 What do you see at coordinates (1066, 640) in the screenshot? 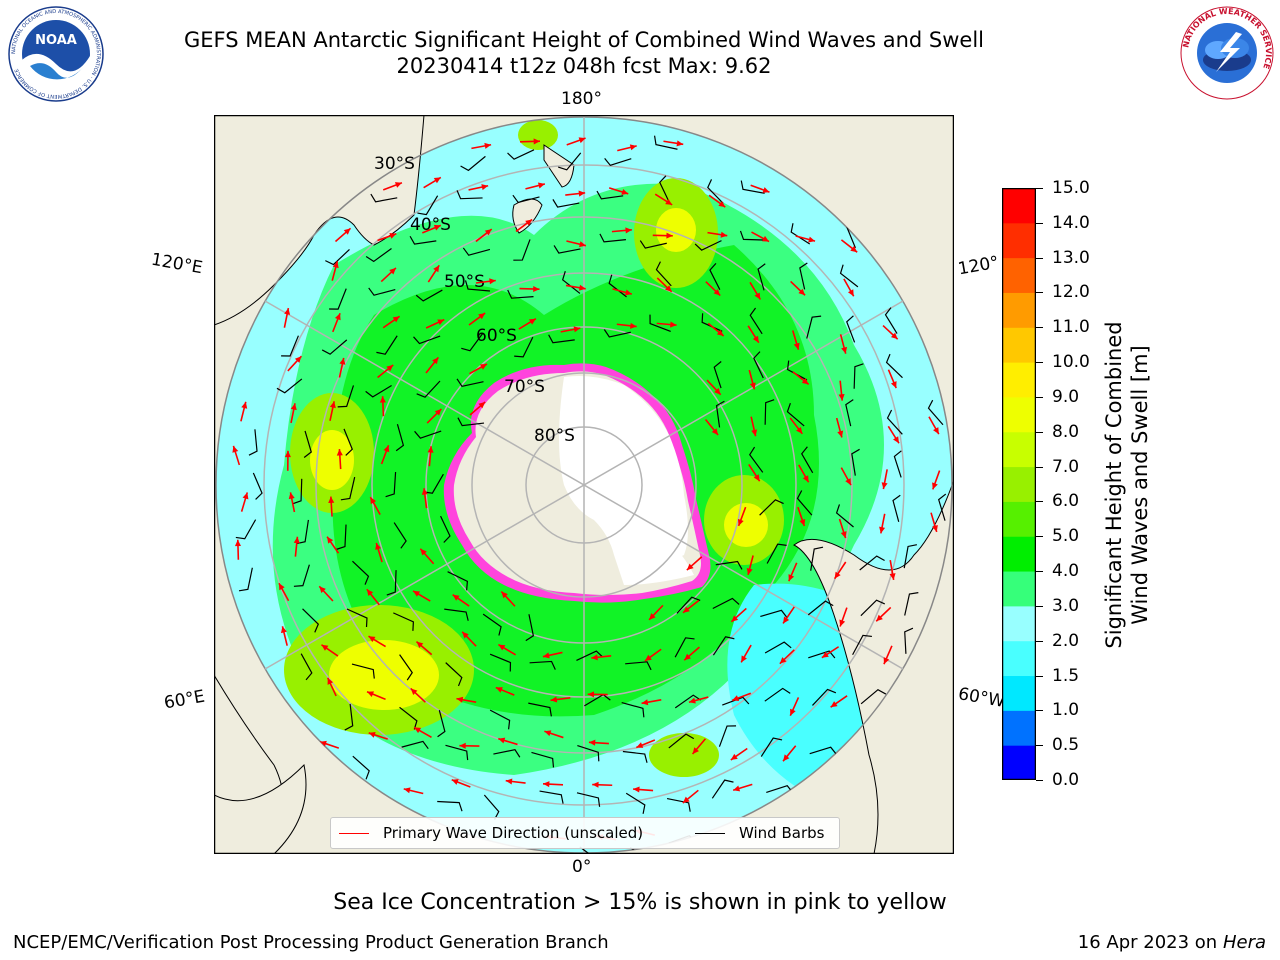
I see `colorbar-tick-label: 2.0` at bounding box center [1066, 640].